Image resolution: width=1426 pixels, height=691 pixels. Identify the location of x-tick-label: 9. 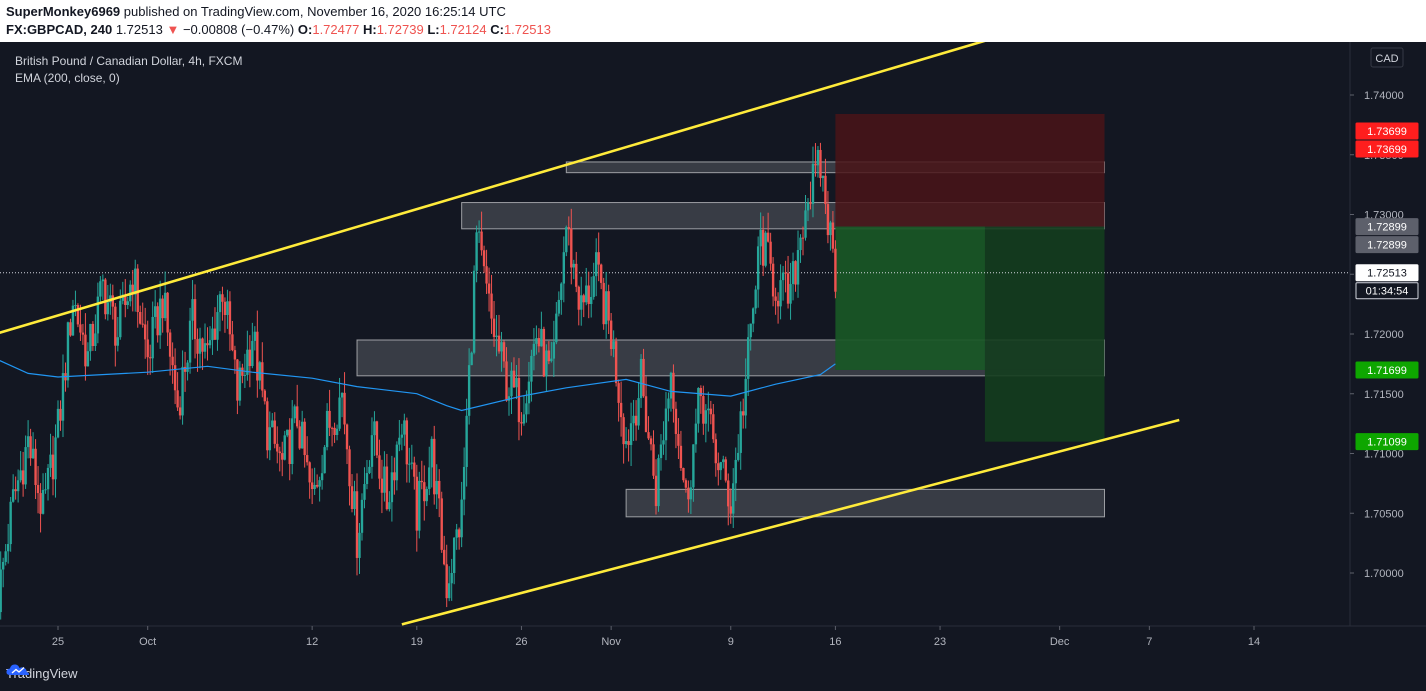
(731, 642).